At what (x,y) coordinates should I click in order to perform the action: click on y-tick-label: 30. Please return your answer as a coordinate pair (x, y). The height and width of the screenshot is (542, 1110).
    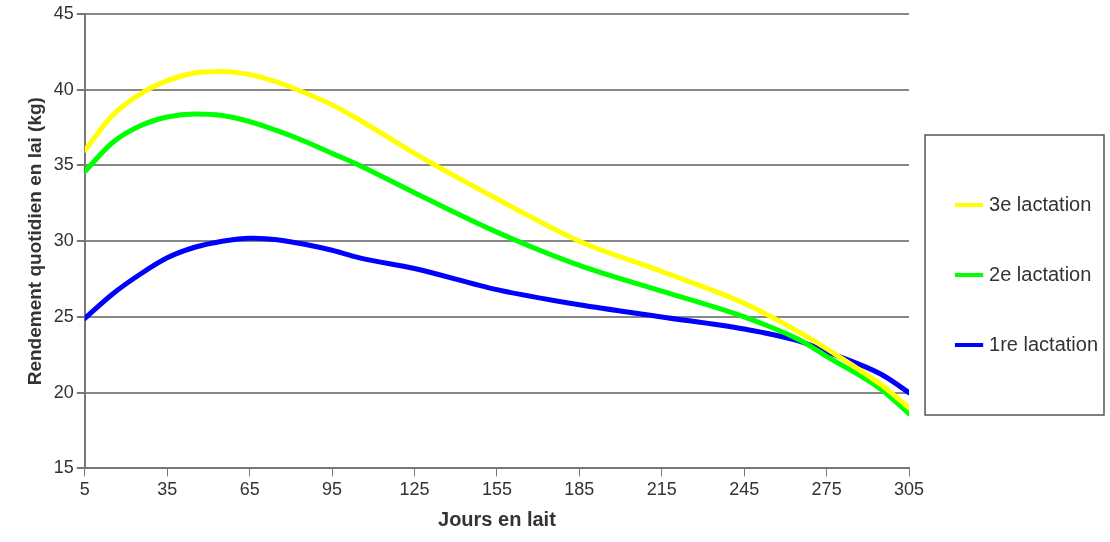
    Looking at the image, I should click on (63, 240).